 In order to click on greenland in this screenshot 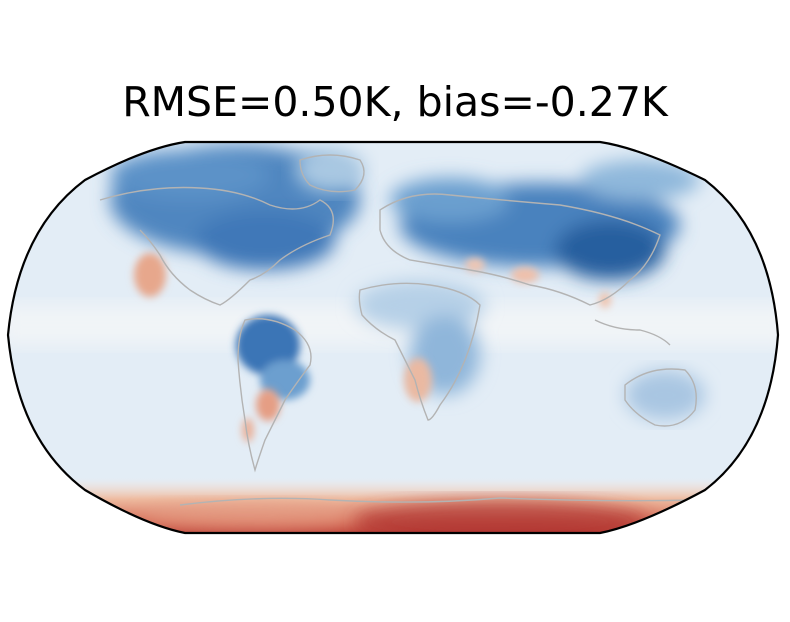, I will do `click(330, 170)`.